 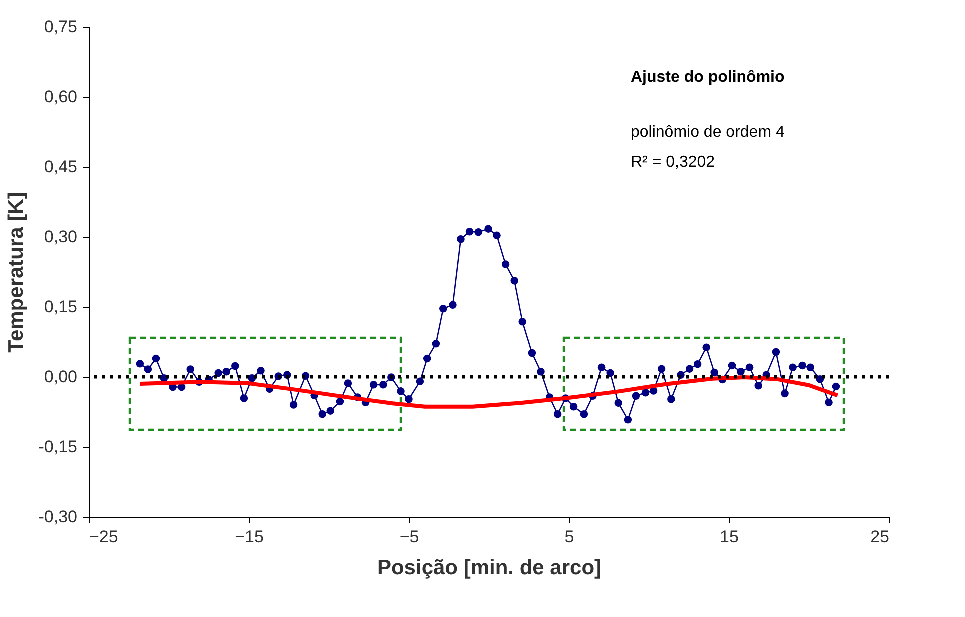 What do you see at coordinates (410, 537) in the screenshot?
I see `x-tick-label: −5` at bounding box center [410, 537].